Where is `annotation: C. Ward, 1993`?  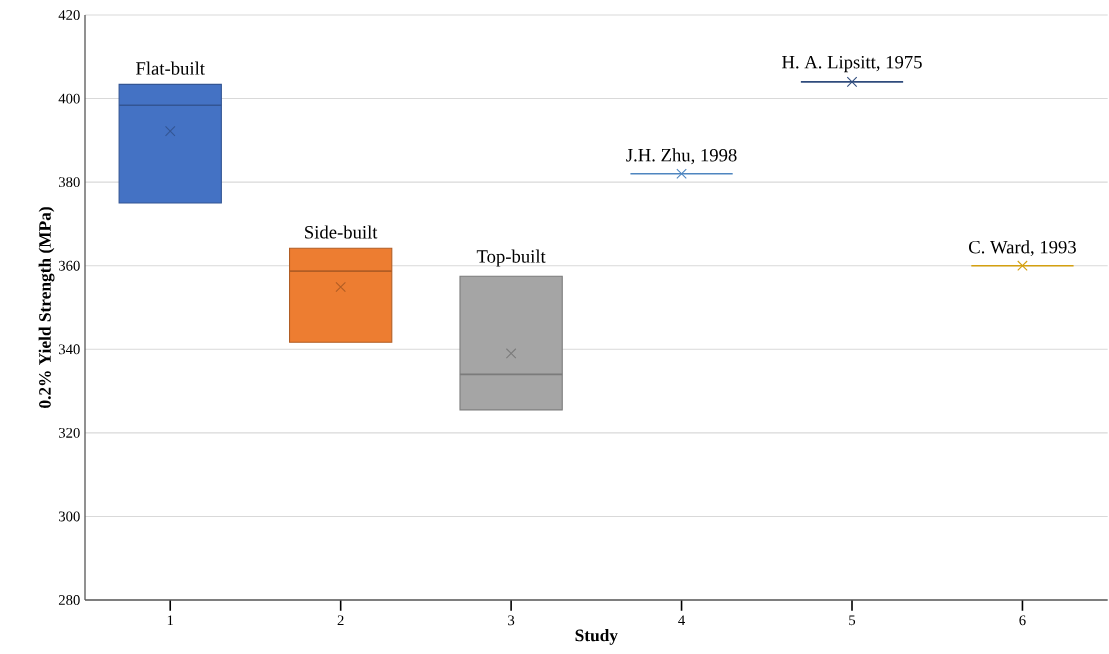 annotation: C. Ward, 1993 is located at coordinates (1022, 248).